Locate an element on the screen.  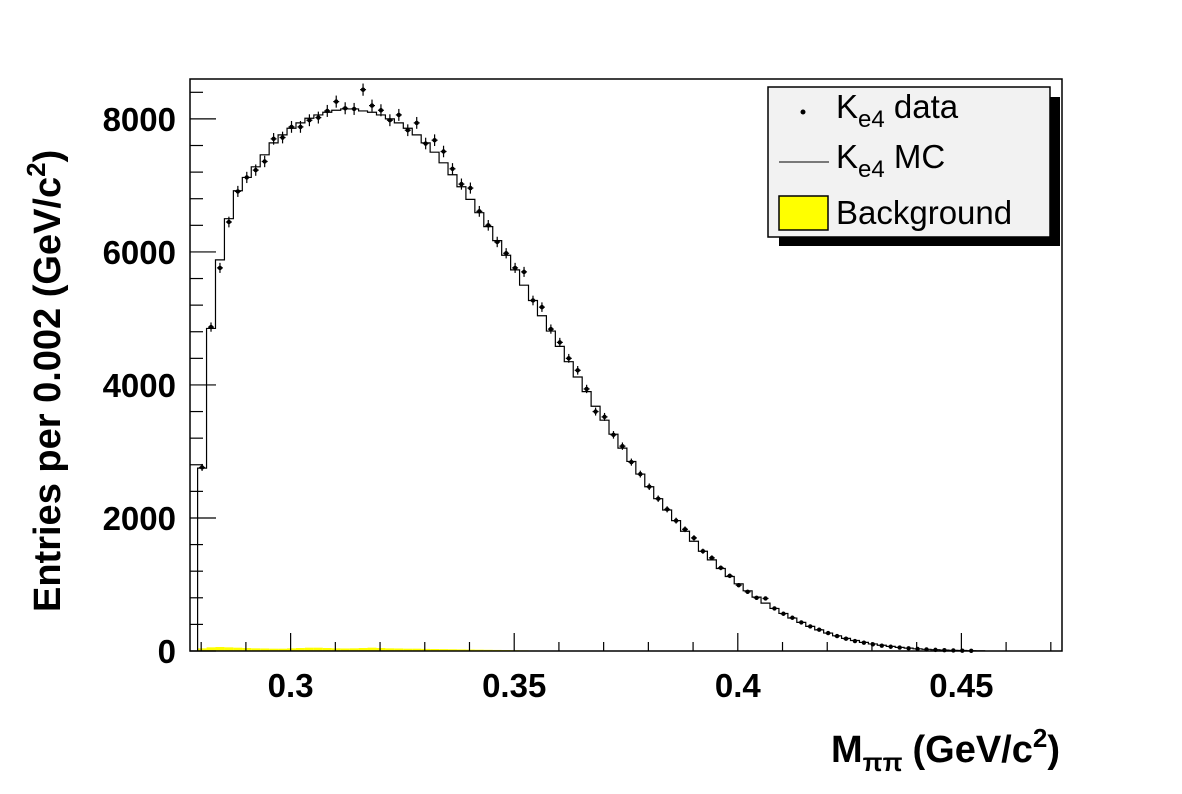
legend-label-background: Background is located at coordinates (924, 212).